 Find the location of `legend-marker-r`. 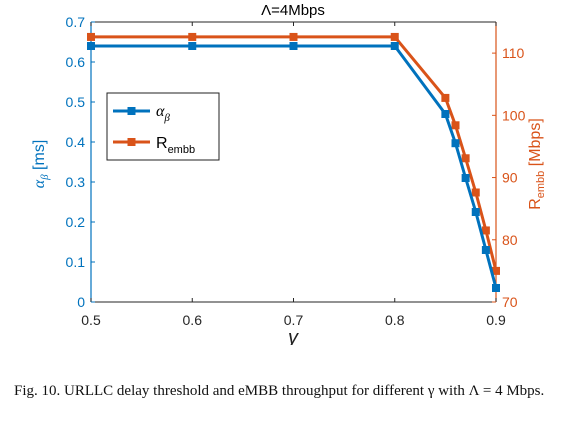

legend-marker-r is located at coordinates (131, 142).